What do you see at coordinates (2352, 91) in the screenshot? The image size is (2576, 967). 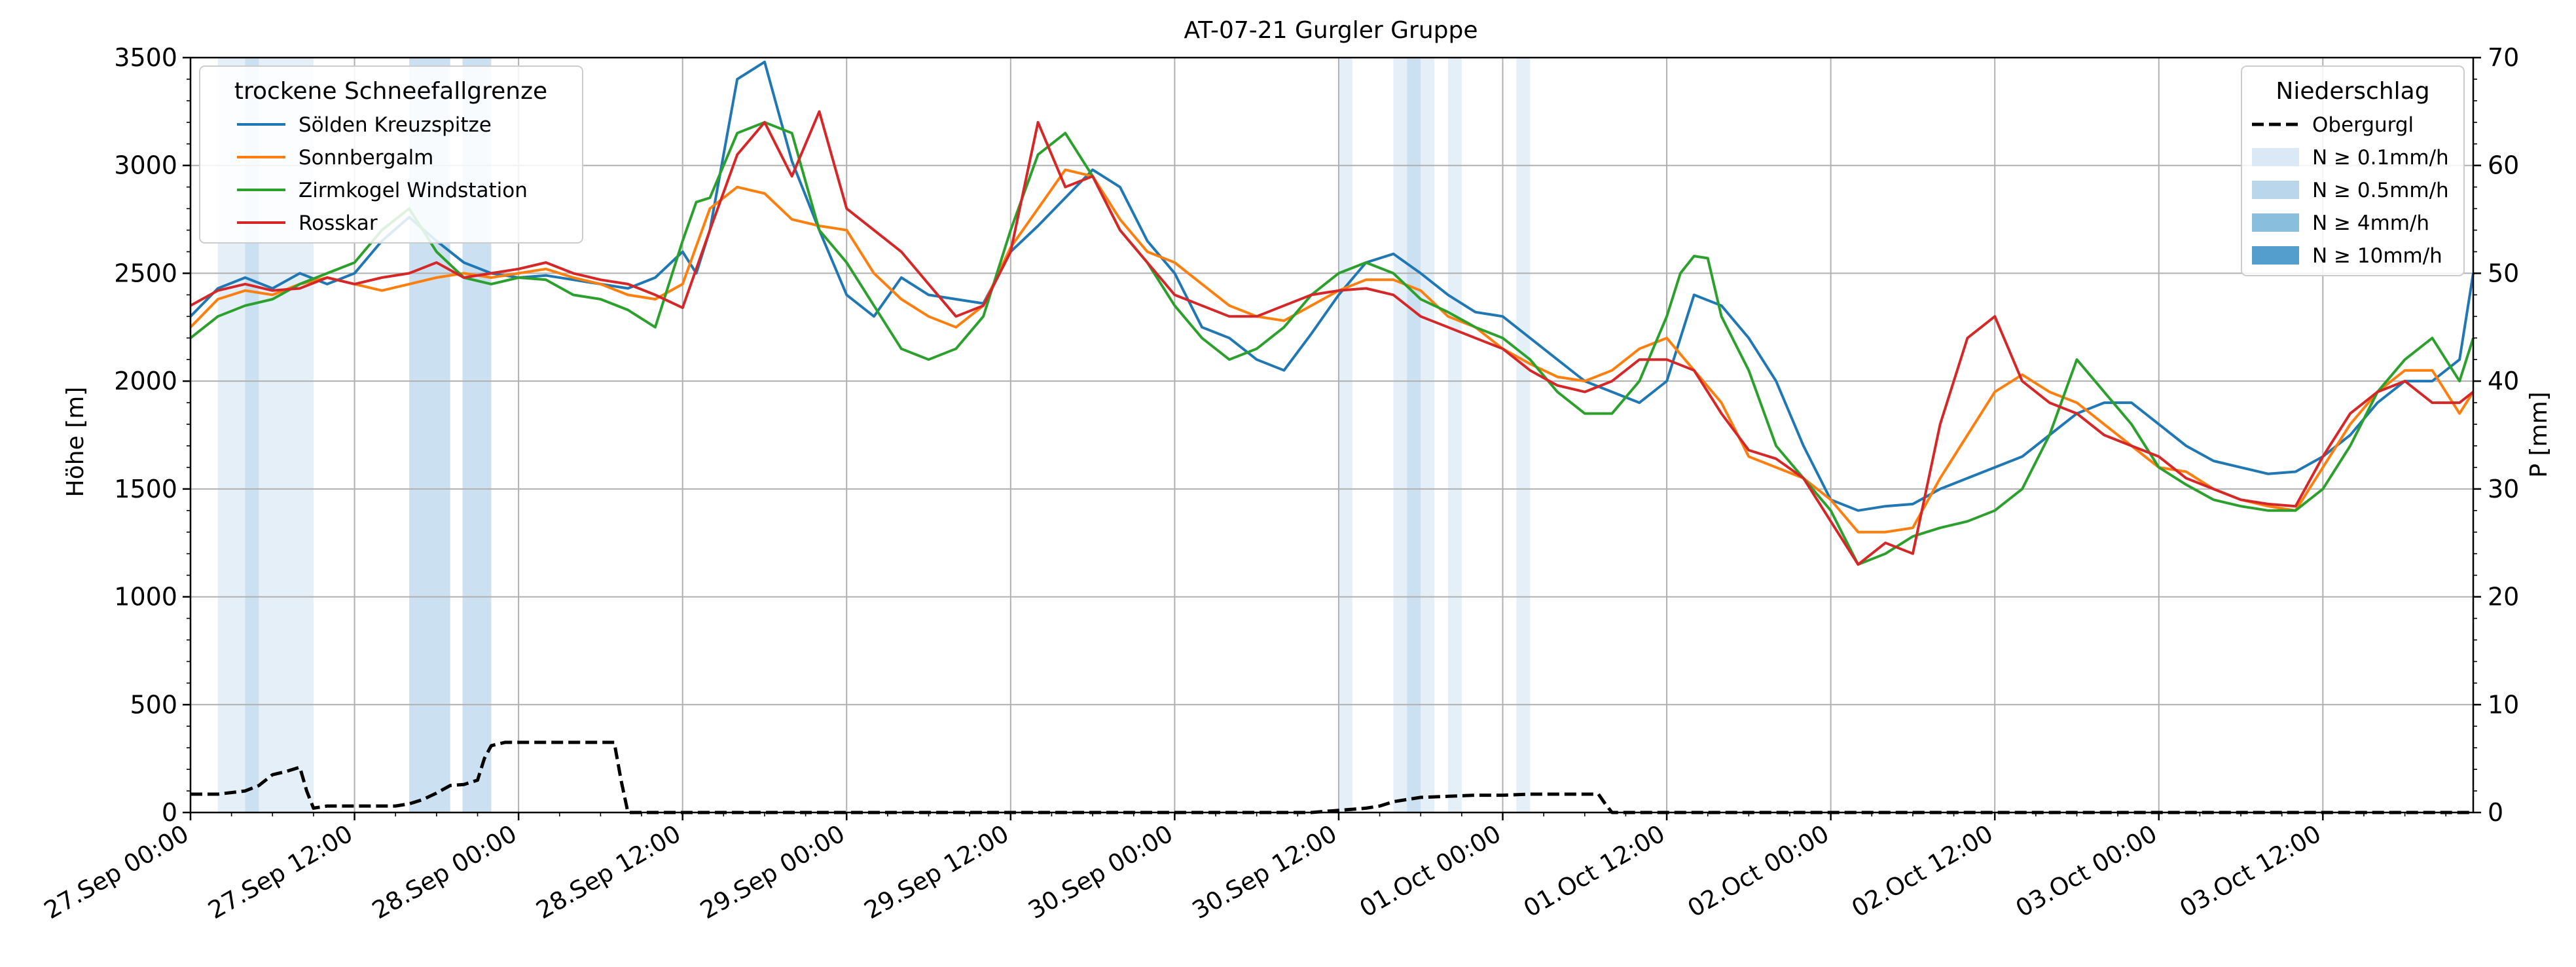 I see `legend-right-title: Niederschlag` at bounding box center [2352, 91].